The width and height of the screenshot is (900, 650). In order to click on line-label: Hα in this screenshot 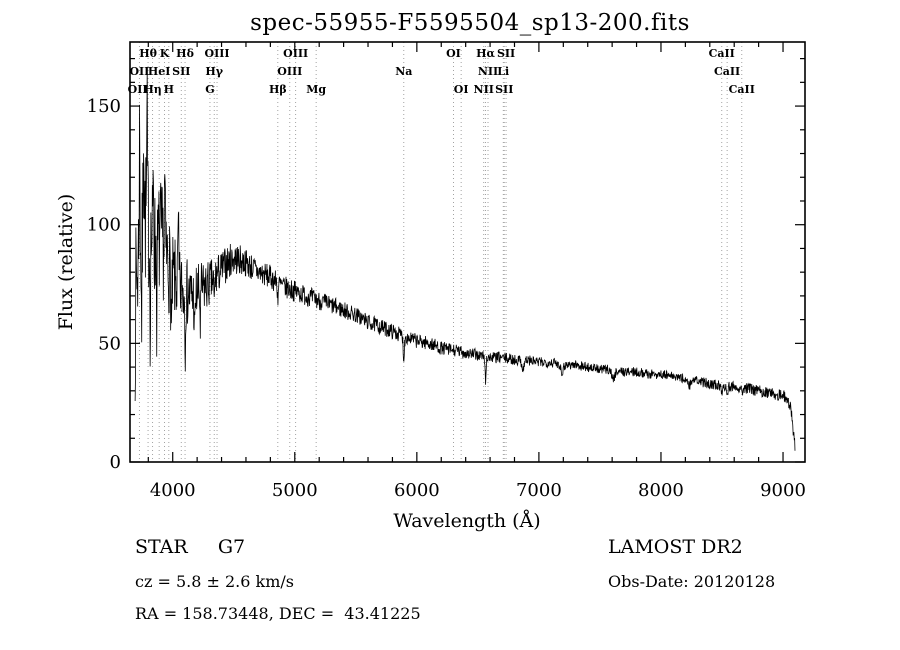, I will do `click(485, 53)`.